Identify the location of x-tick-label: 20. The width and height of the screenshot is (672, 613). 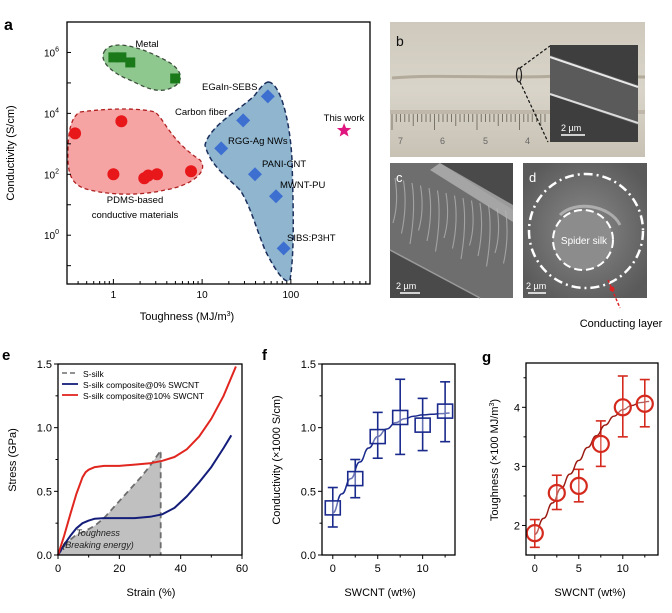
(119, 569).